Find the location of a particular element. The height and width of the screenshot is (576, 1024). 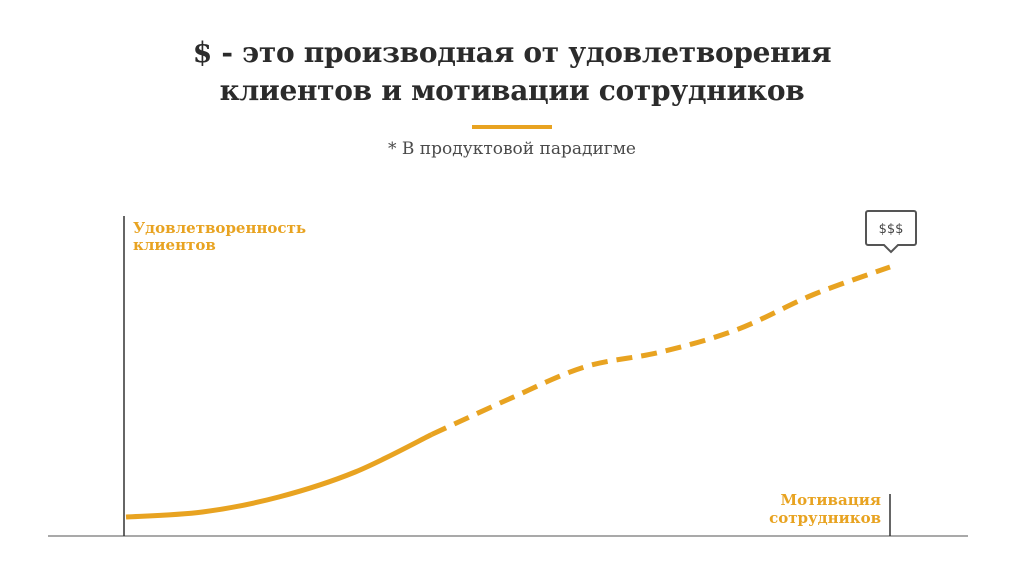

slide-title-line-2: клиентов и мотивации сотрудников is located at coordinates (512, 90).